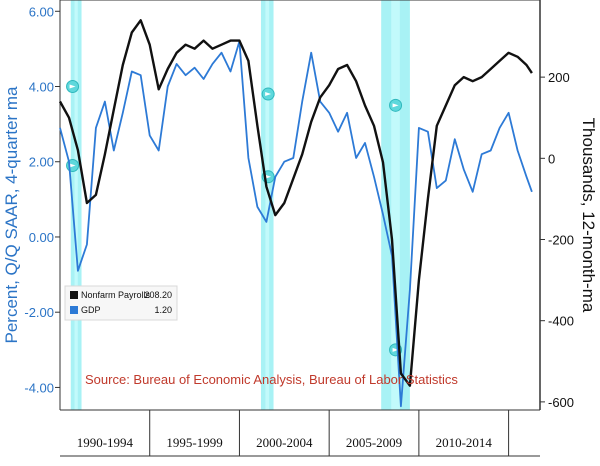 This screenshot has height=466, width=600. Describe the element at coordinates (116, 295) in the screenshot. I see `legend-label-payrolls: Nonfarm Payrolls` at that location.